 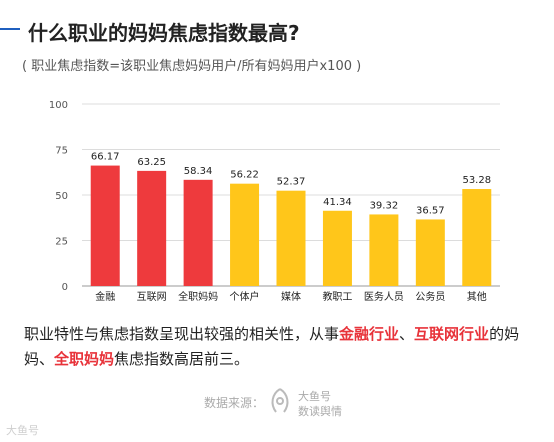 What do you see at coordinates (245, 296) in the screenshot?
I see `x-tick-label: 个体户` at bounding box center [245, 296].